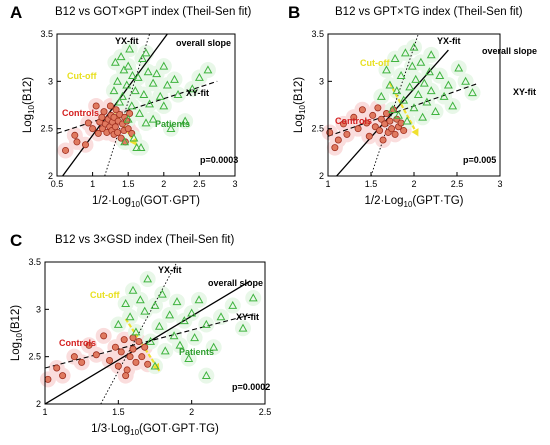 Image resolution: width=550 pixels, height=445 pixels. What do you see at coordinates (413, 202) in the screenshot?
I see `x-axis-label: 1/2·Log10(GPT·TG)` at bounding box center [413, 202].